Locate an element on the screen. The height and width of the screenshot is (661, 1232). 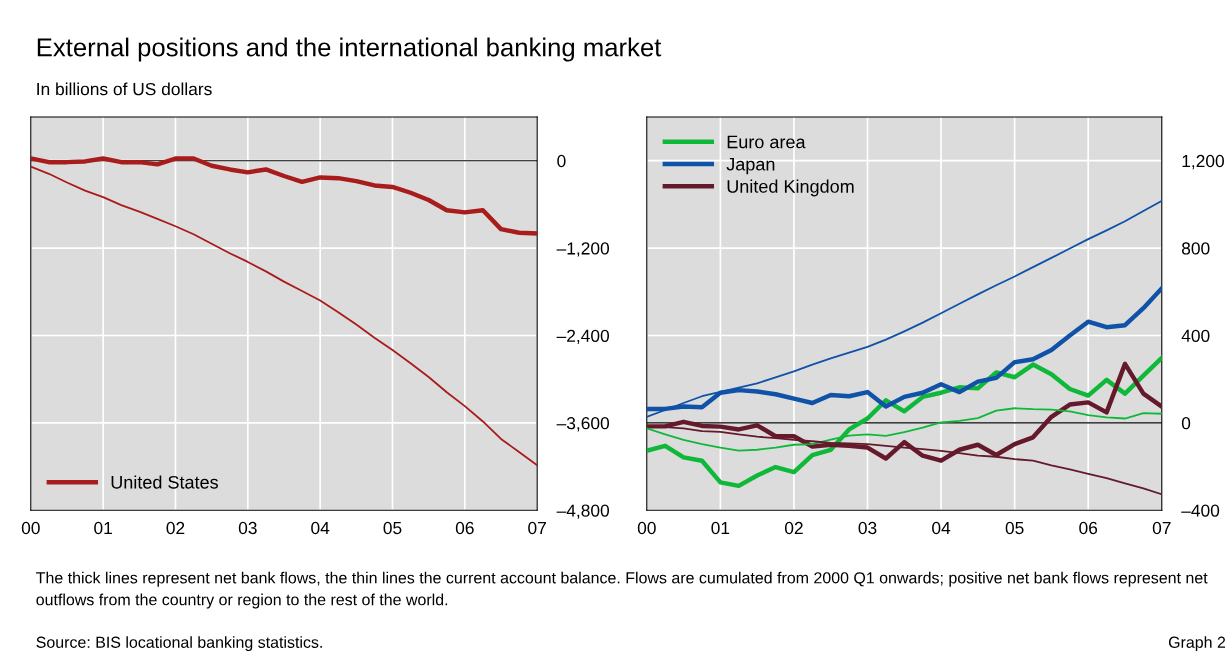
y-tick-label: 400 is located at coordinates (1195, 335).